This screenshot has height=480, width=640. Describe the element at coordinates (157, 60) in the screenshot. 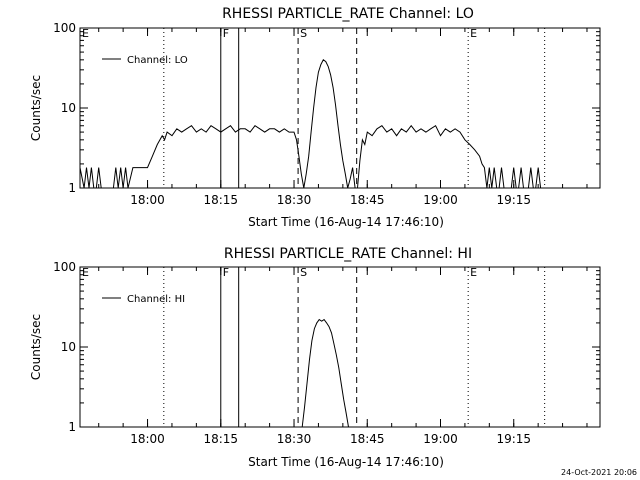

I see `legend-label: Channel: LO` at that location.